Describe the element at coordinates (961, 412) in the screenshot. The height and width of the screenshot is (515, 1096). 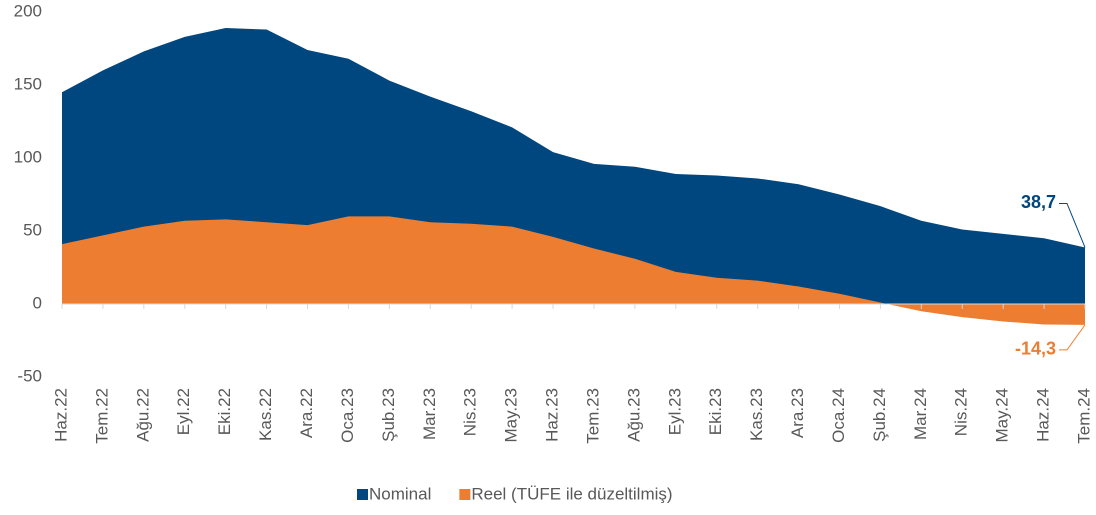
I see `x-tick-label: Nis.24` at that location.